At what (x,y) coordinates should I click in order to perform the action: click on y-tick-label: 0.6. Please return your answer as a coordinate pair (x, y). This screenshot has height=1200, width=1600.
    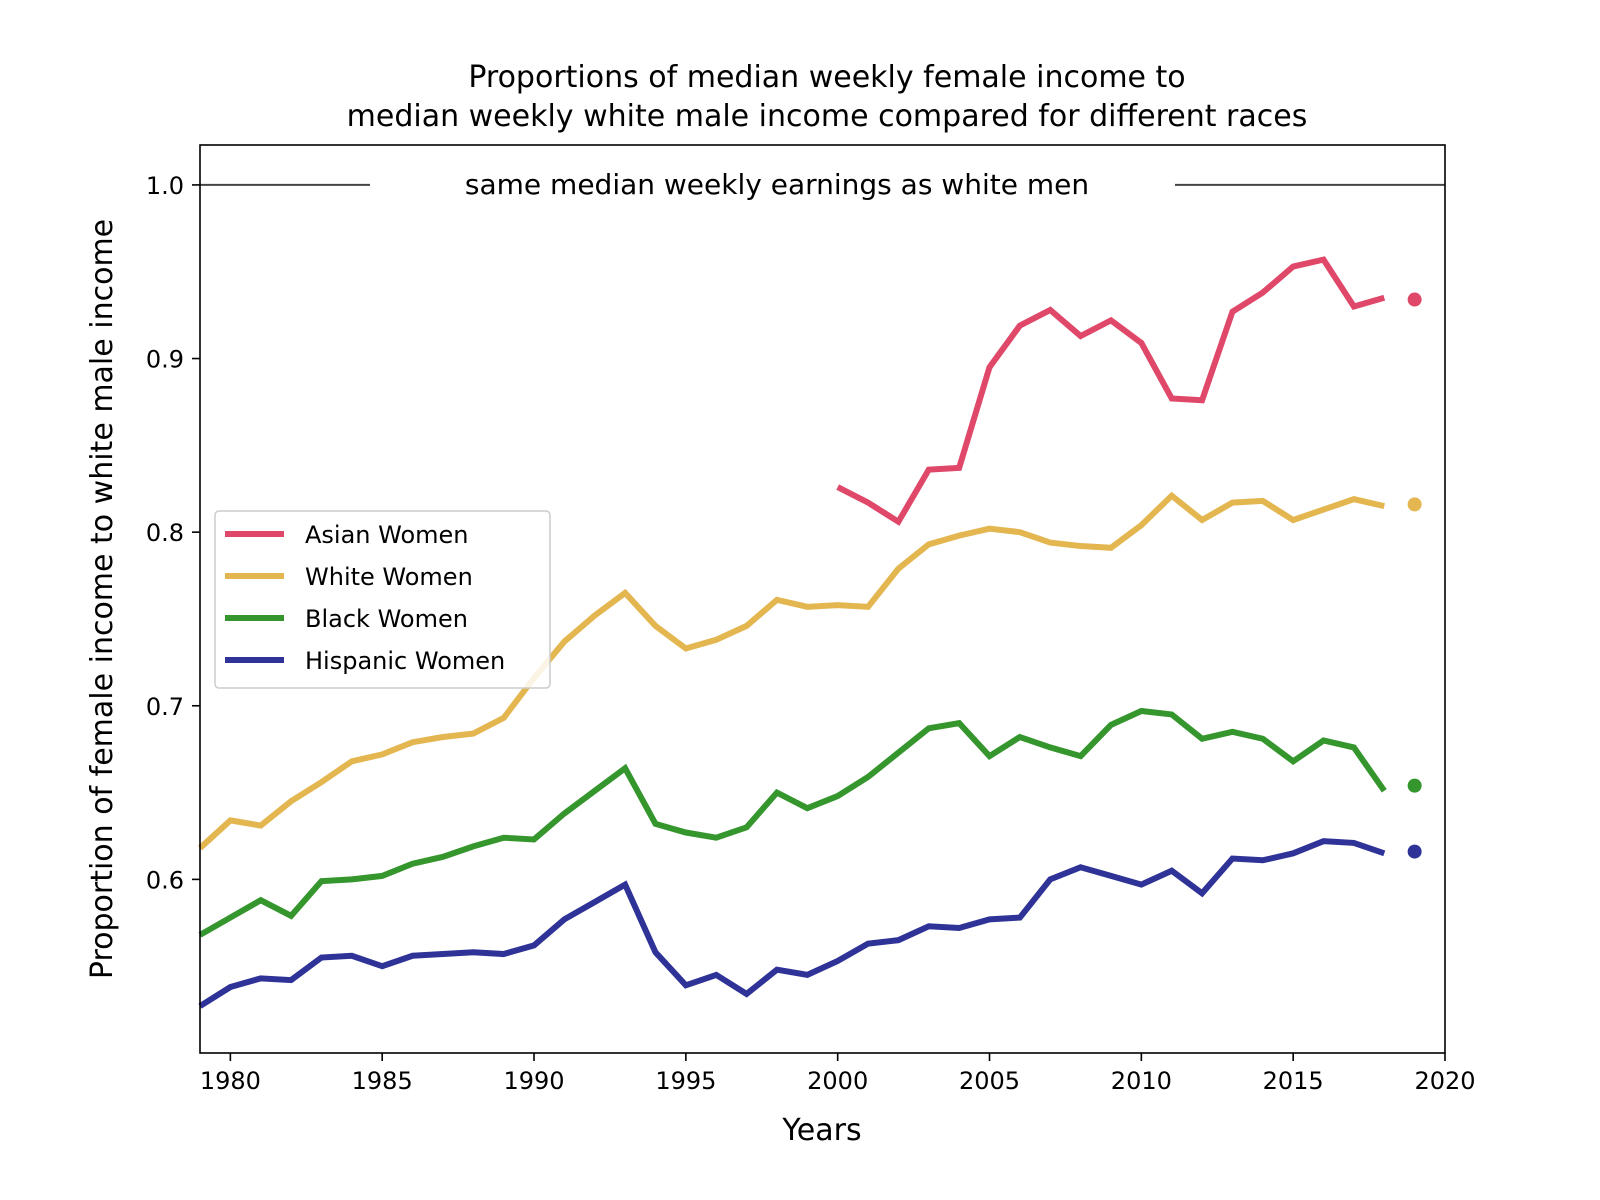
    Looking at the image, I should click on (165, 880).